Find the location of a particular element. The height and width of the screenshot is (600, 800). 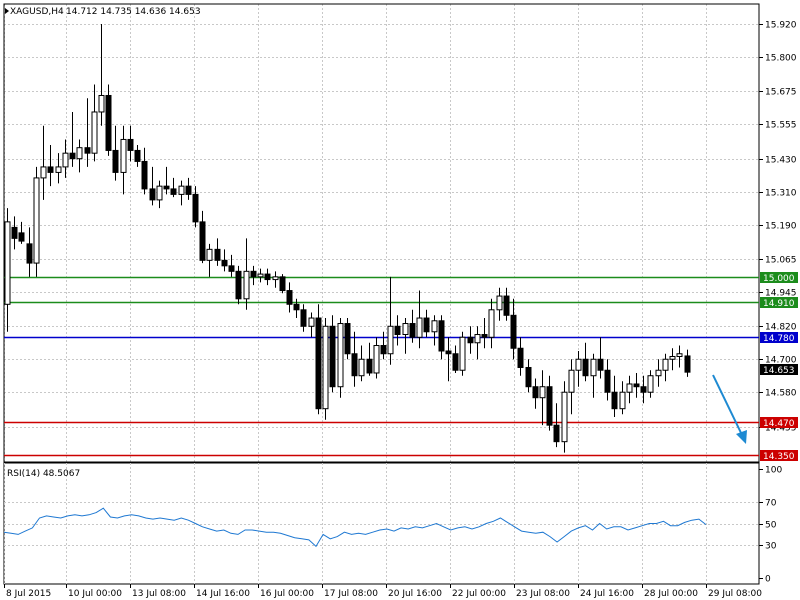

forecast-arrow is located at coordinates (729, 409).